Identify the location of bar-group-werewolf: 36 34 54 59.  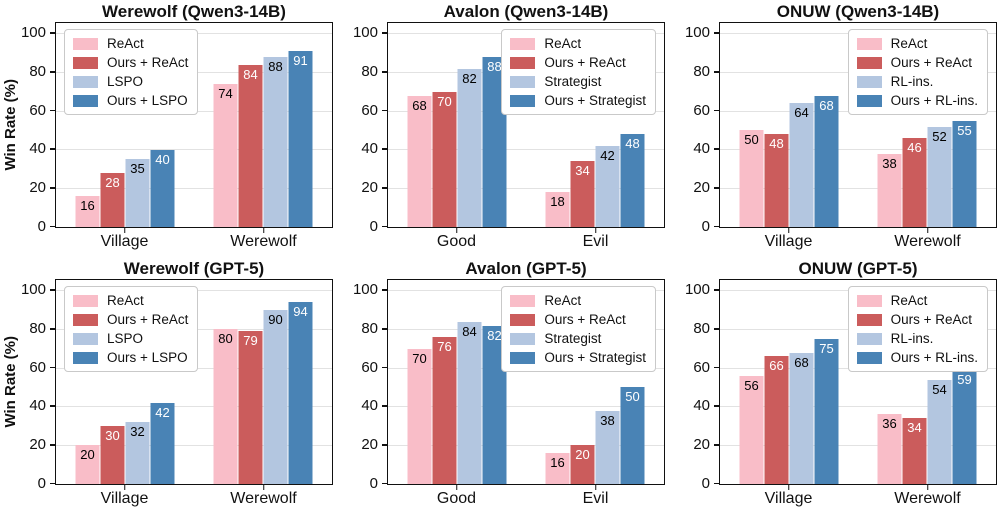
(927, 426).